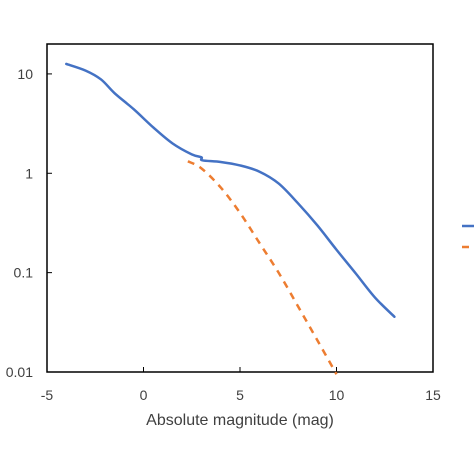  I want to click on x-tick-label: -5, so click(47, 395).